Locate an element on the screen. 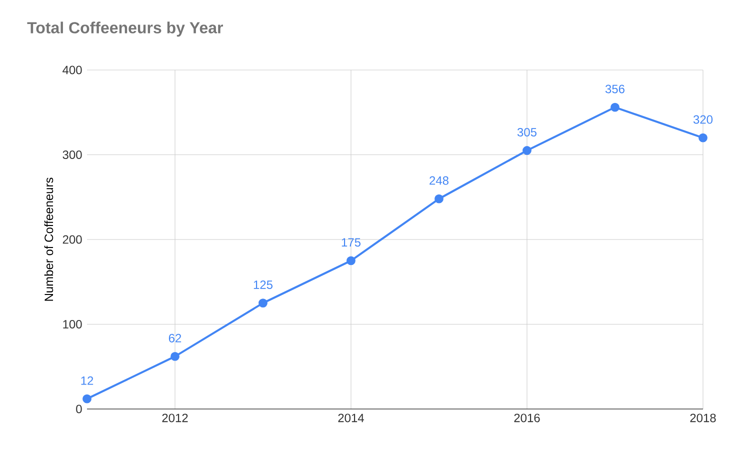  data-label: 62 is located at coordinates (175, 338).